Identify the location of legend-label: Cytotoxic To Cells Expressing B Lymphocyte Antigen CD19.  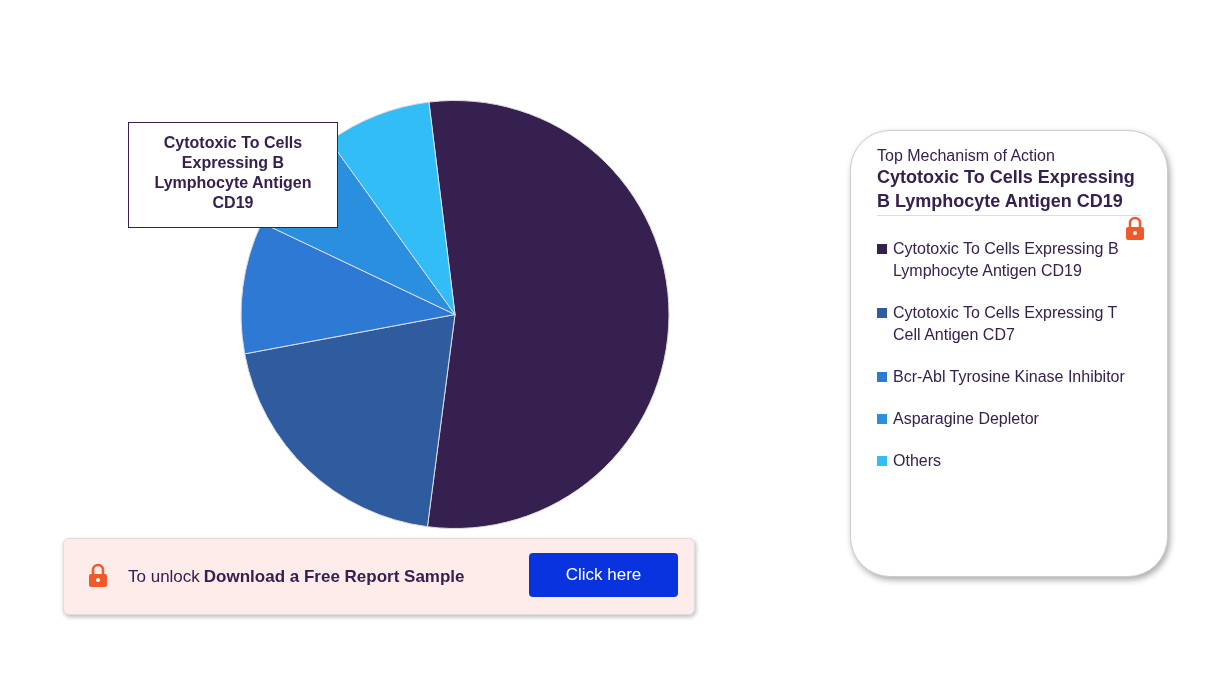
(1006, 260).